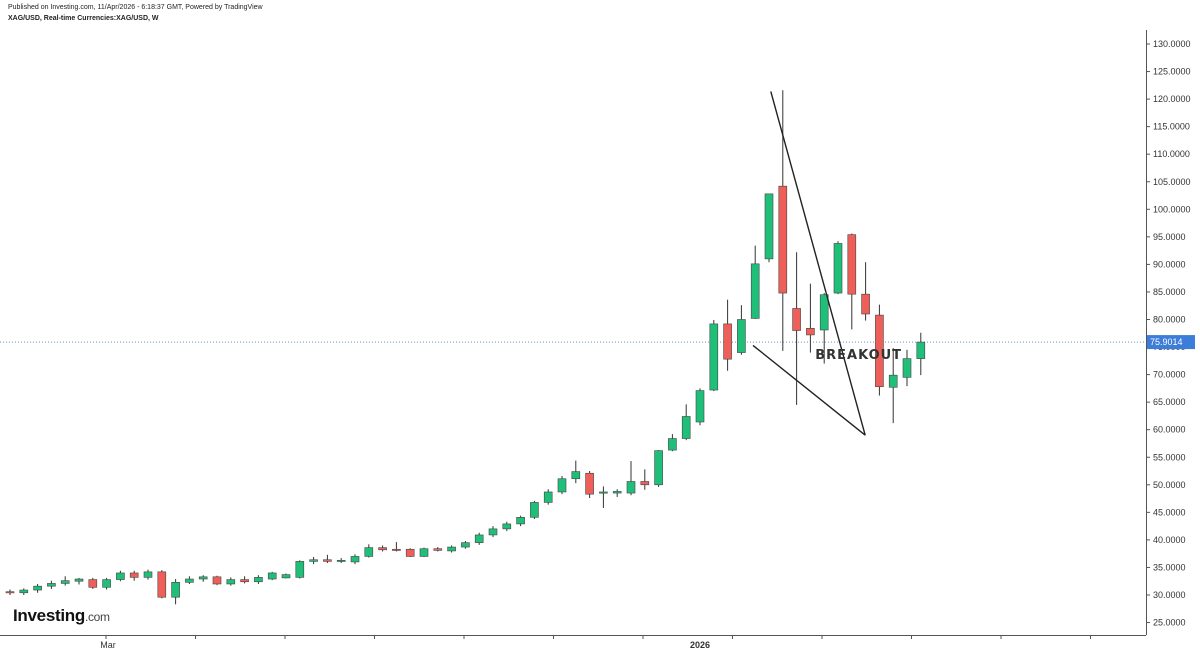 This screenshot has height=654, width=1200. I want to click on y-tick-label: 65.0000, so click(1169, 402).